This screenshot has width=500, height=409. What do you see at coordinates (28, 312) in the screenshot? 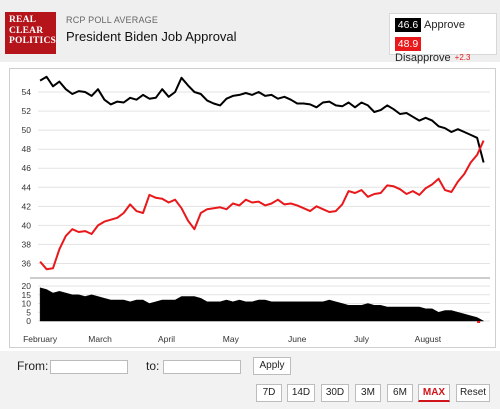
I see `spread-tick-label: 5` at bounding box center [28, 312].